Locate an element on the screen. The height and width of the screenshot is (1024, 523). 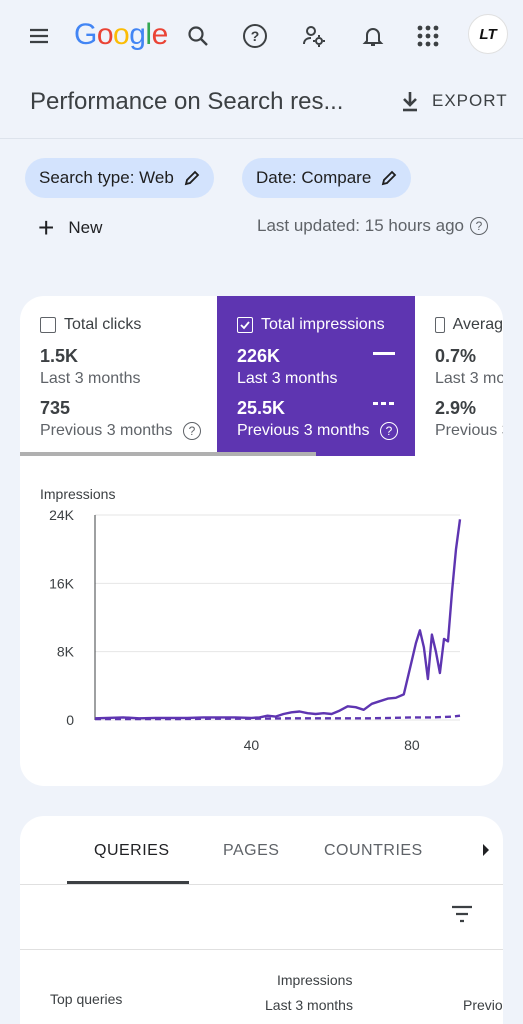
date-chip: Date: Compare is located at coordinates (327, 178).